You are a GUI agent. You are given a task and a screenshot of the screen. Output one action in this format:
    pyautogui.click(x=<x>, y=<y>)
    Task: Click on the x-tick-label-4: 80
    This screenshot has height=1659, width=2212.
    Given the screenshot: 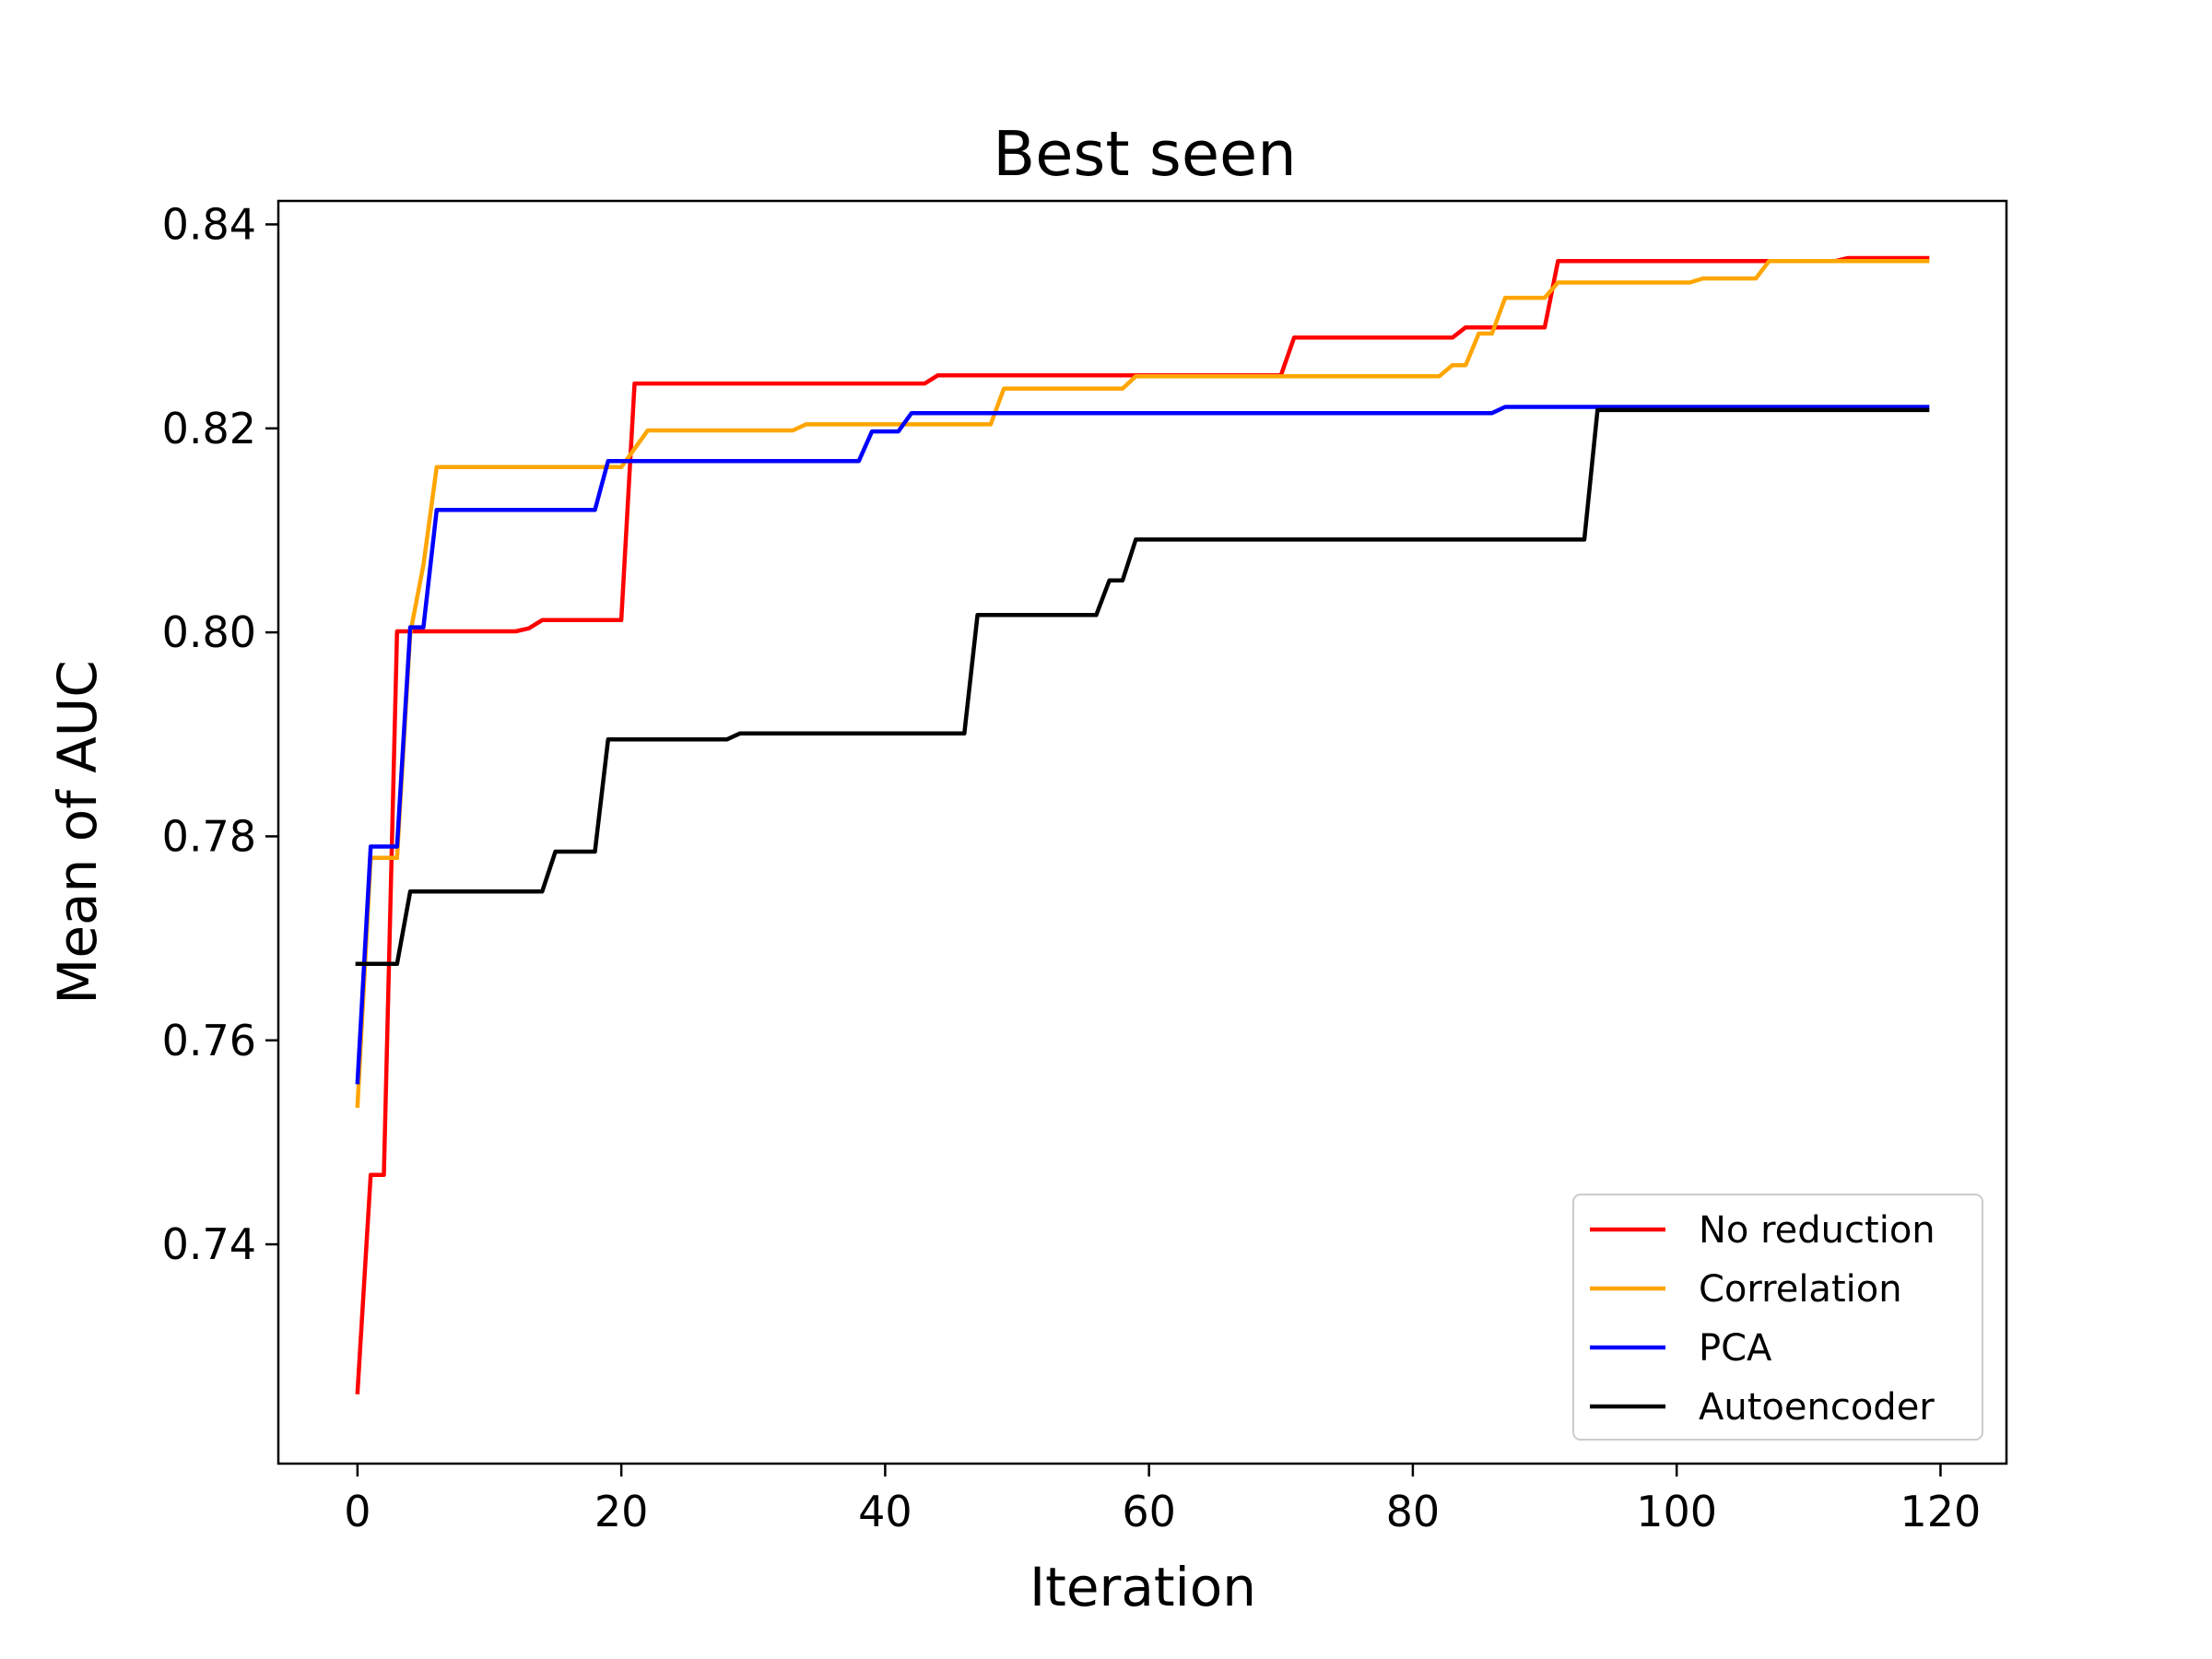 What is the action you would take?
    pyautogui.click(x=1413, y=1511)
    